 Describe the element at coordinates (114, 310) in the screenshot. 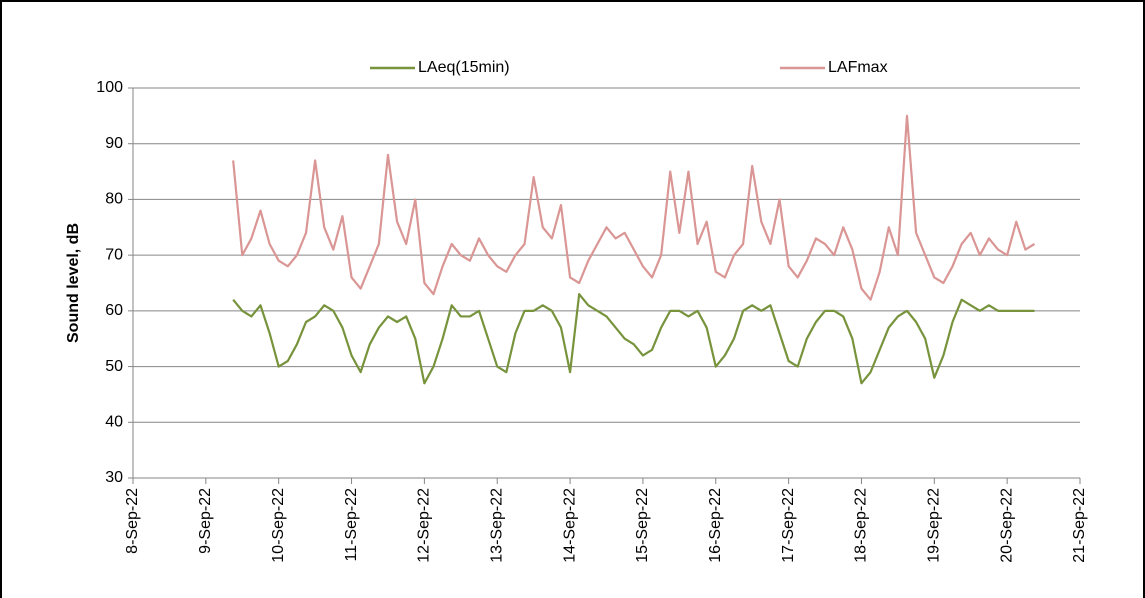

I see `y-tick-label: 60` at that location.